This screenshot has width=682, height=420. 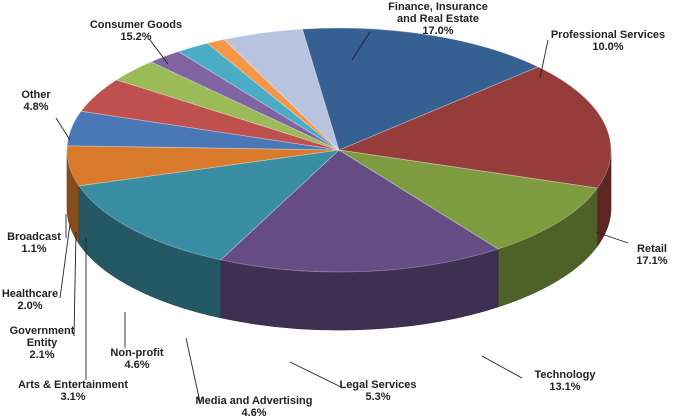 I want to click on slice-name: Other, so click(x=36, y=95).